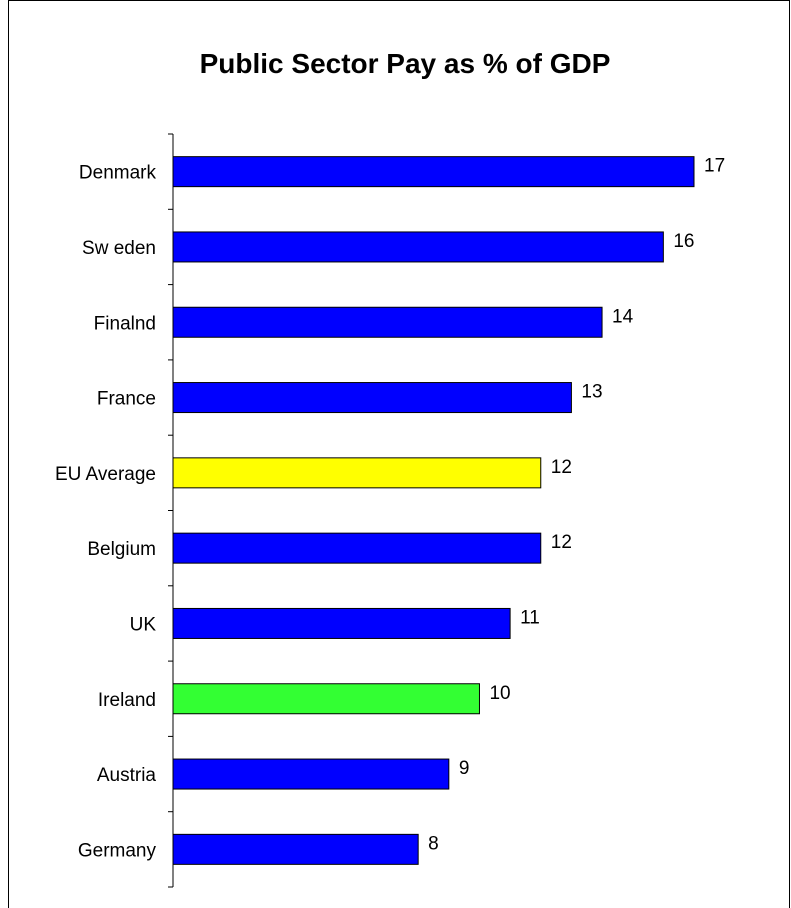 This screenshot has width=791, height=908. I want to click on bar-eu-average, so click(357, 473).